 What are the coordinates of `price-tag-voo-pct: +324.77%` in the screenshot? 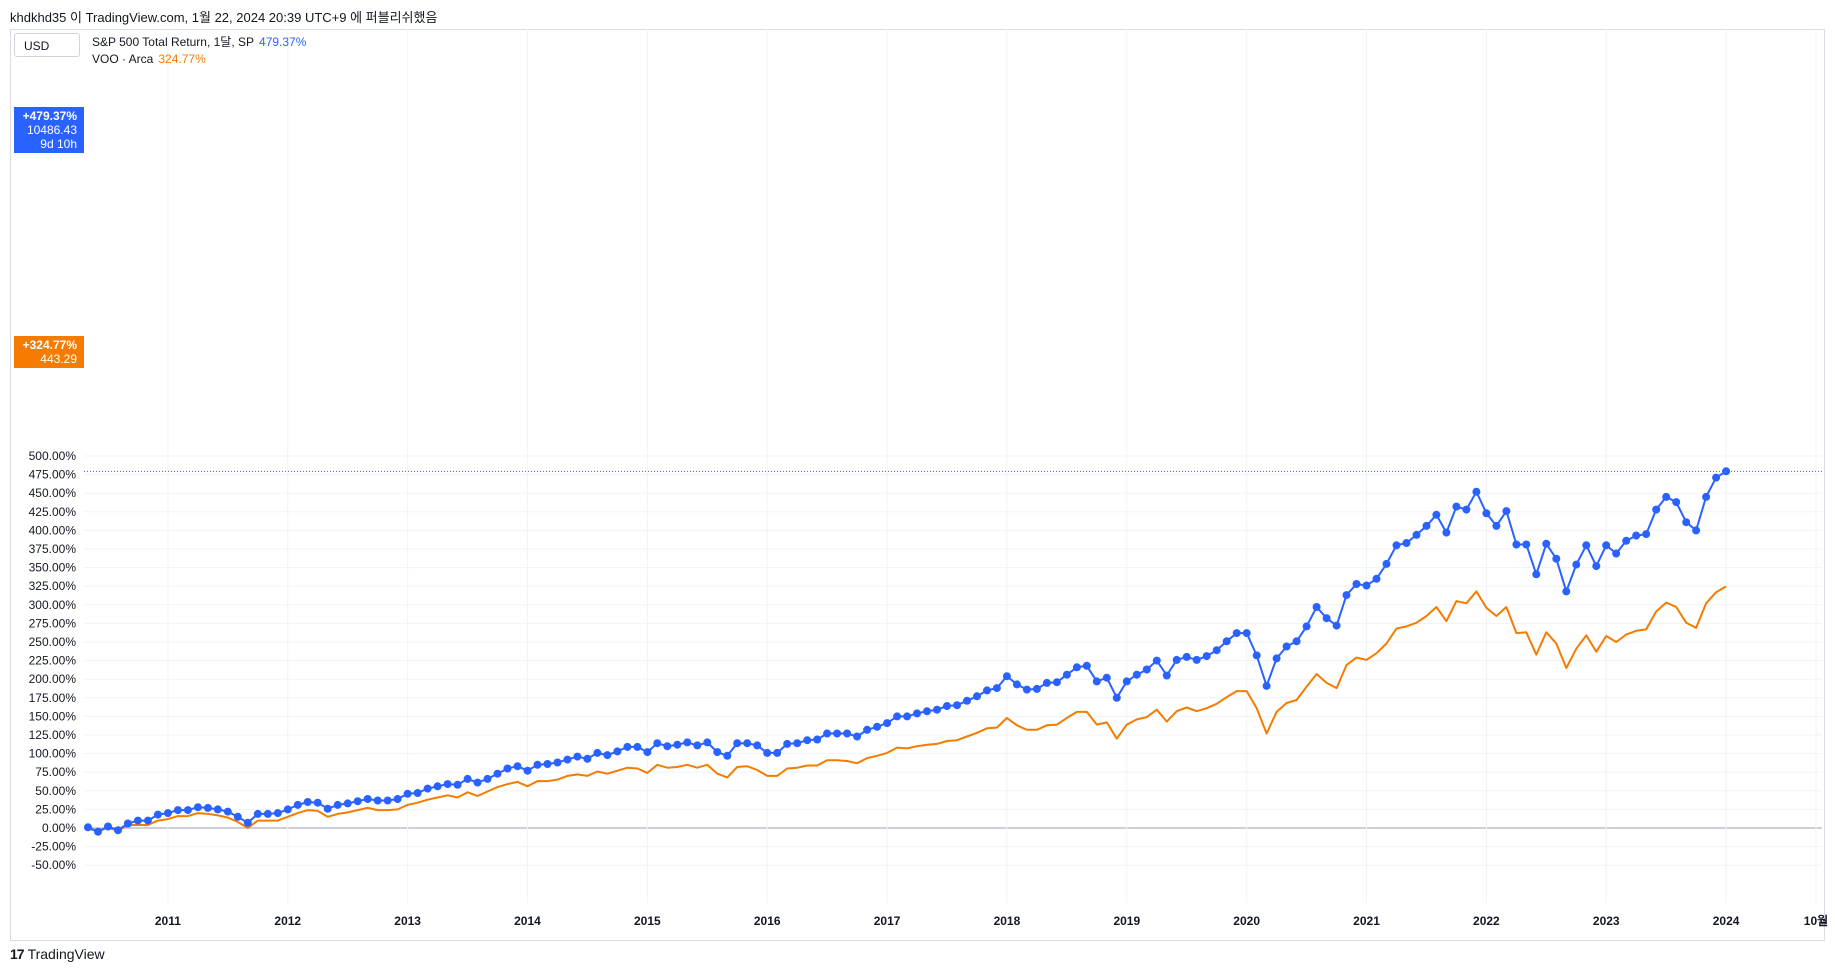 It's located at (49, 345).